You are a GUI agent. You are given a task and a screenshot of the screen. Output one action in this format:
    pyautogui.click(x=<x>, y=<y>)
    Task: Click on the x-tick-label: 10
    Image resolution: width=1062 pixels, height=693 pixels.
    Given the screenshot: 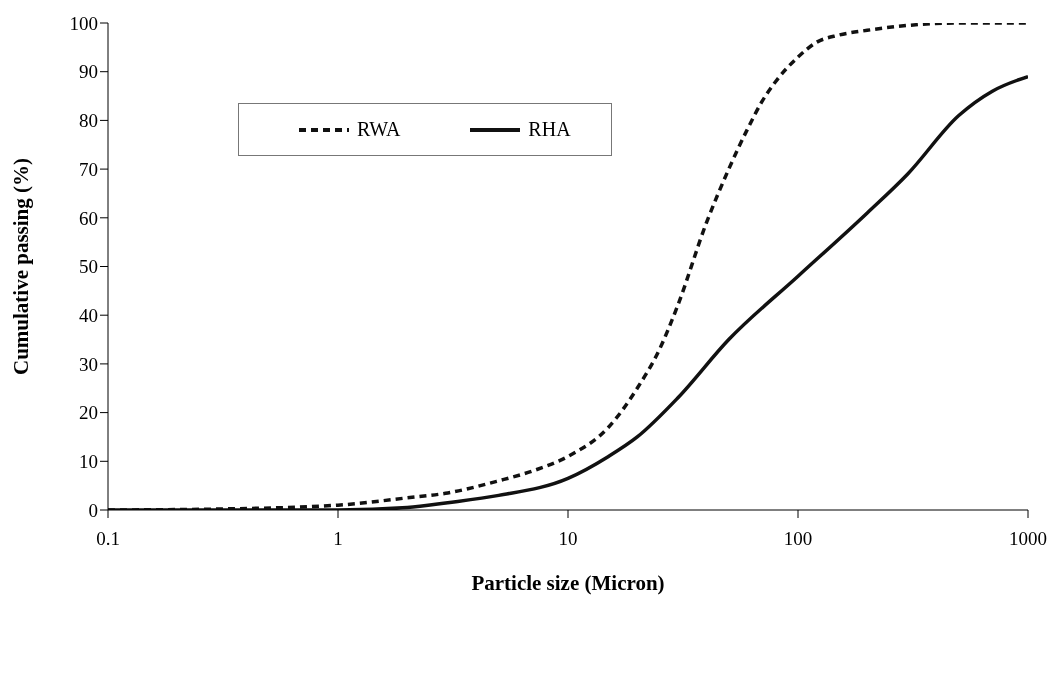 What is the action you would take?
    pyautogui.click(x=568, y=539)
    